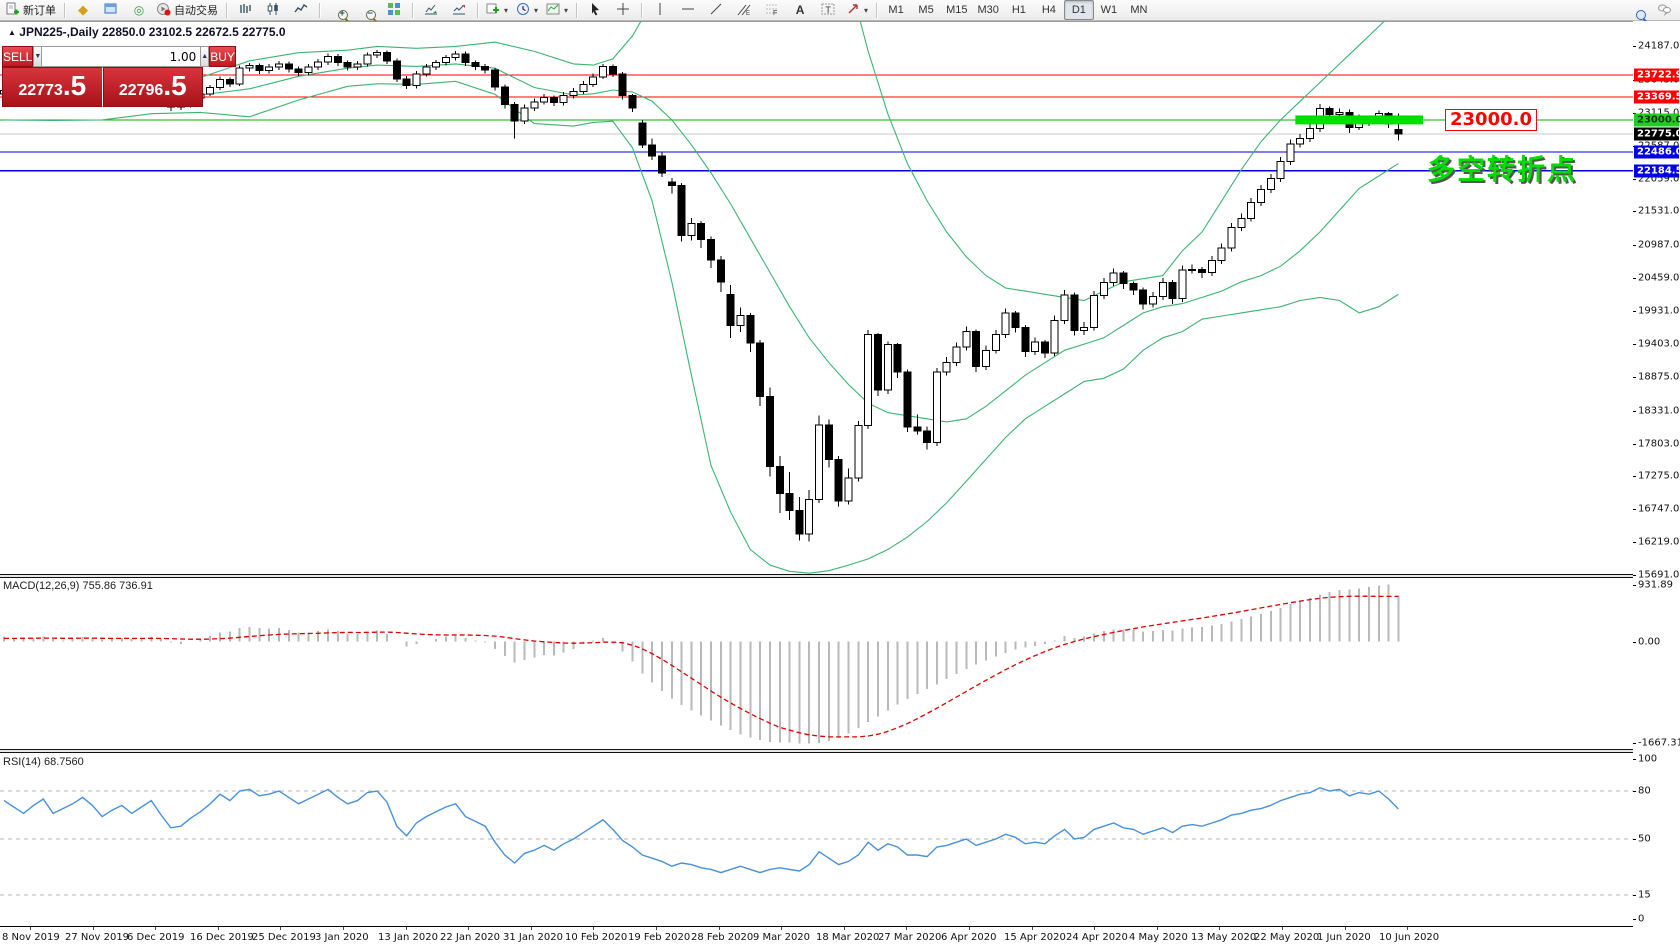  Describe the element at coordinates (52, 87) in the screenshot. I see `sell-price-button: 22773.5` at that location.